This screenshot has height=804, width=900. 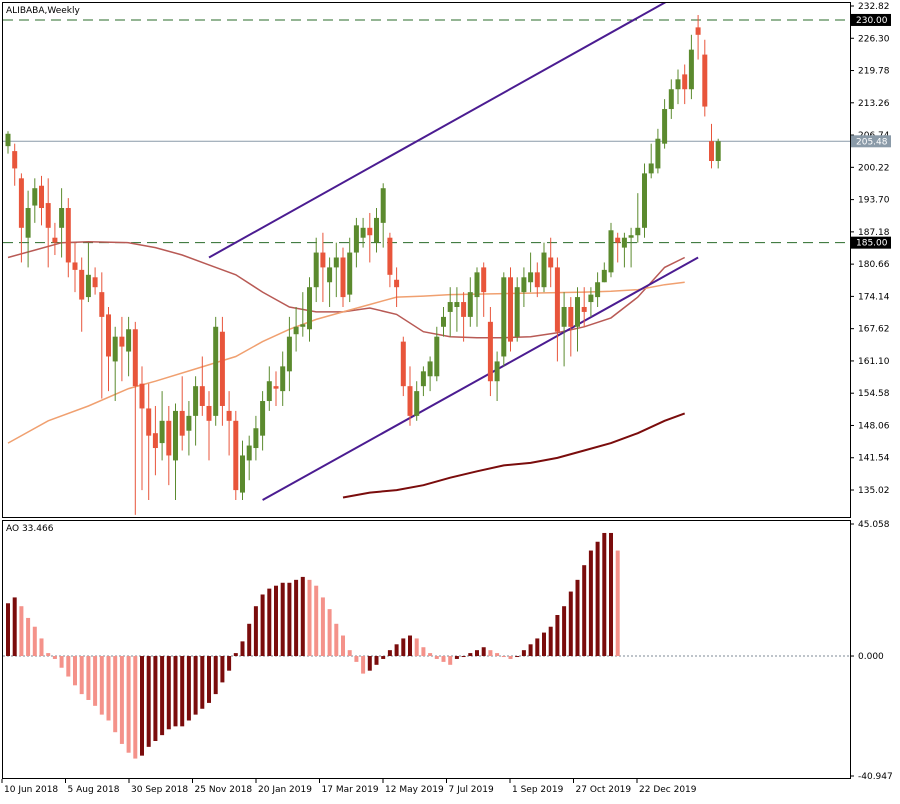 I want to click on ao-tick-label: 45.058, so click(x=874, y=525).